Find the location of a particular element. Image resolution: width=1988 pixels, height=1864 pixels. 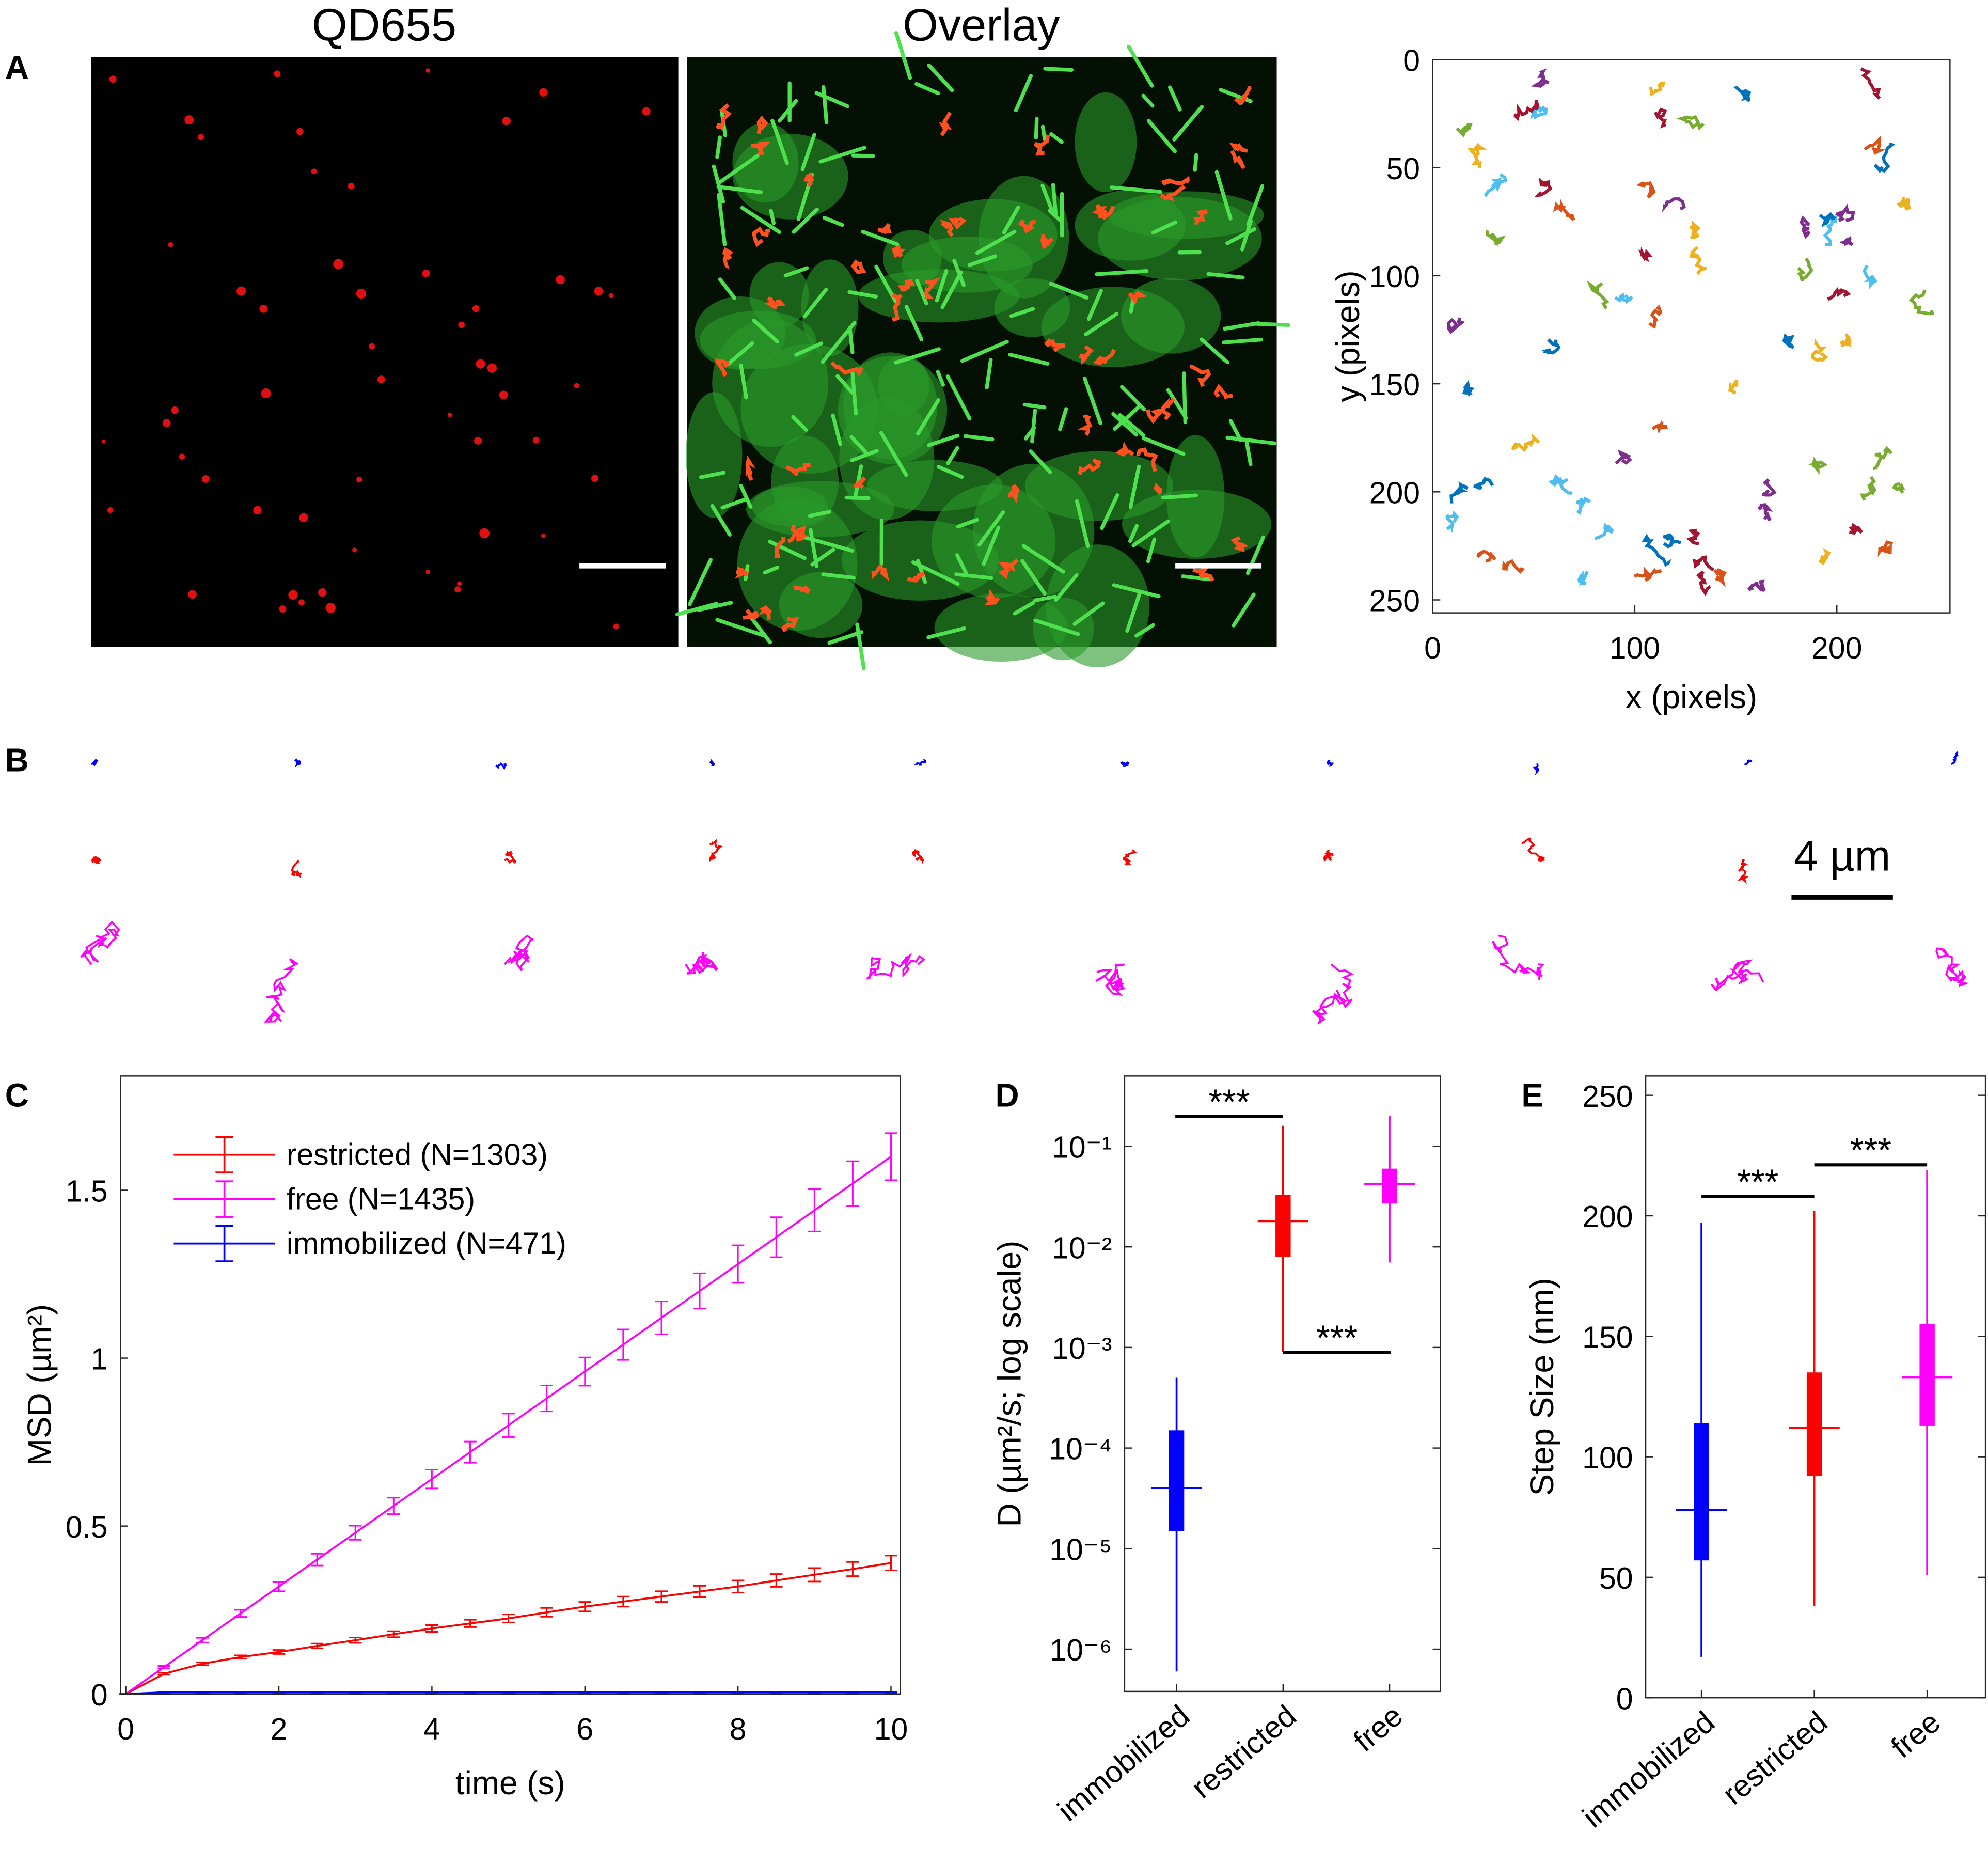

y-tick-label: 50 is located at coordinates (1403, 169).